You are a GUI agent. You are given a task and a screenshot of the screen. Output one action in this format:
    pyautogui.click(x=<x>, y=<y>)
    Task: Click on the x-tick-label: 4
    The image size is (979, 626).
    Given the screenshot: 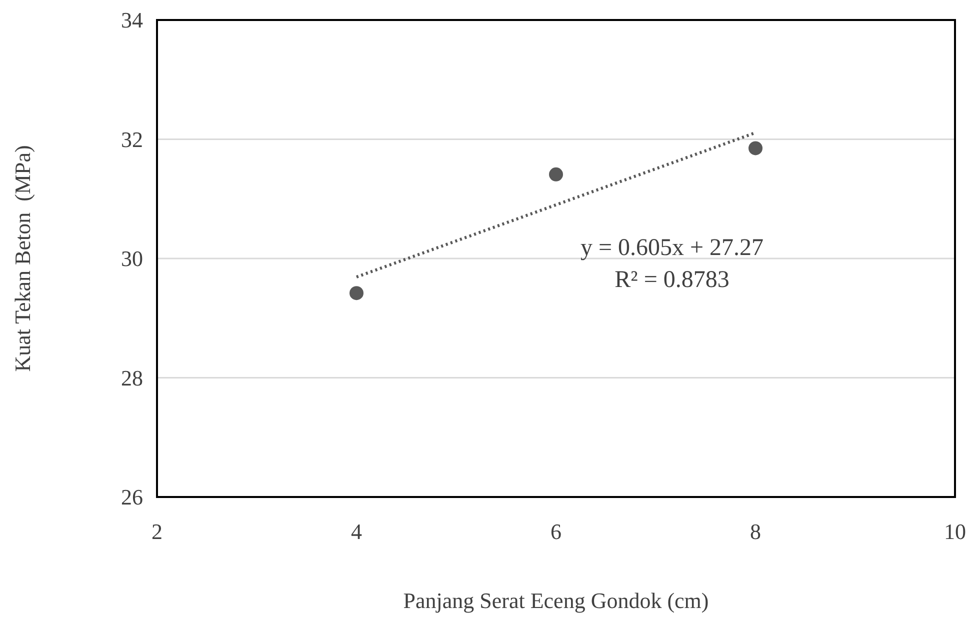 What is the action you would take?
    pyautogui.click(x=356, y=531)
    